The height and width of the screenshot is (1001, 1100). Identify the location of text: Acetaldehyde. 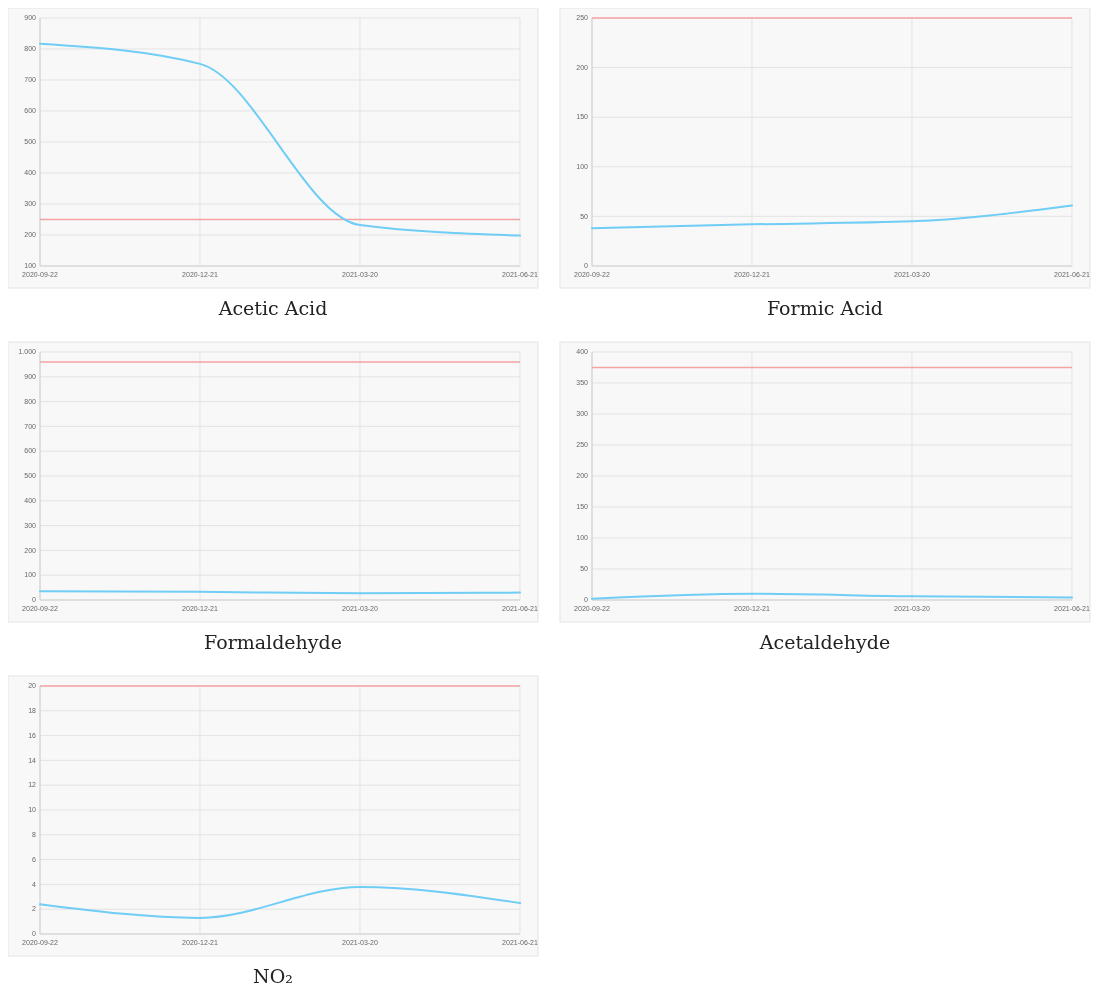
(824, 642).